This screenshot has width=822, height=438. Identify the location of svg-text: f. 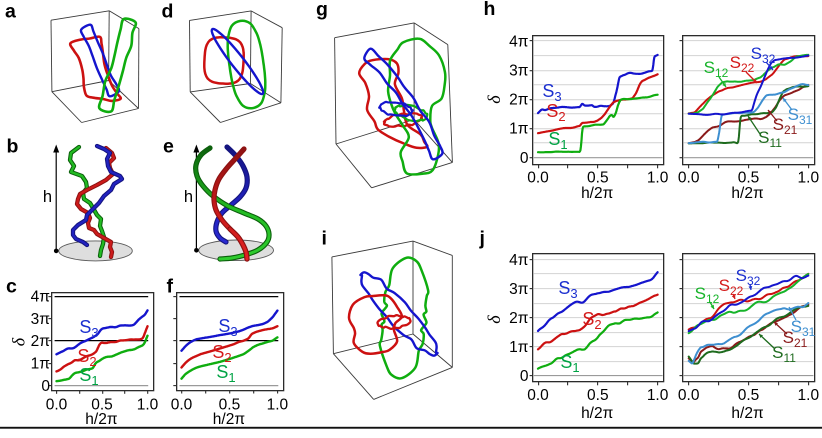
(170, 287).